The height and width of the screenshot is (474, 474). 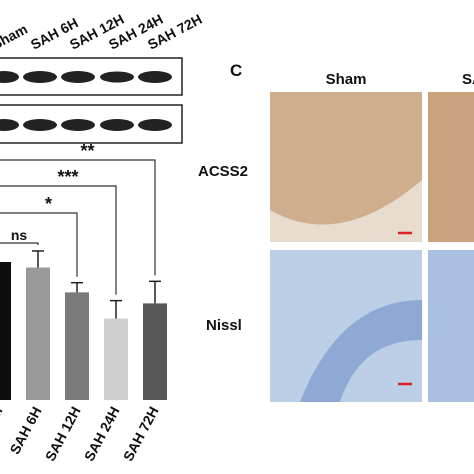 I want to click on significance-label: **, so click(x=87, y=151).